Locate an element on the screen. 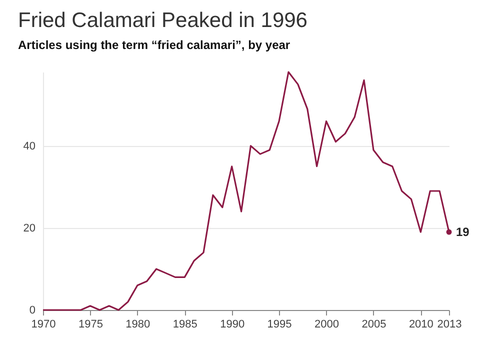 Image resolution: width=500 pixels, height=341 pixels. x-tick-label: 1975 is located at coordinates (90, 324).